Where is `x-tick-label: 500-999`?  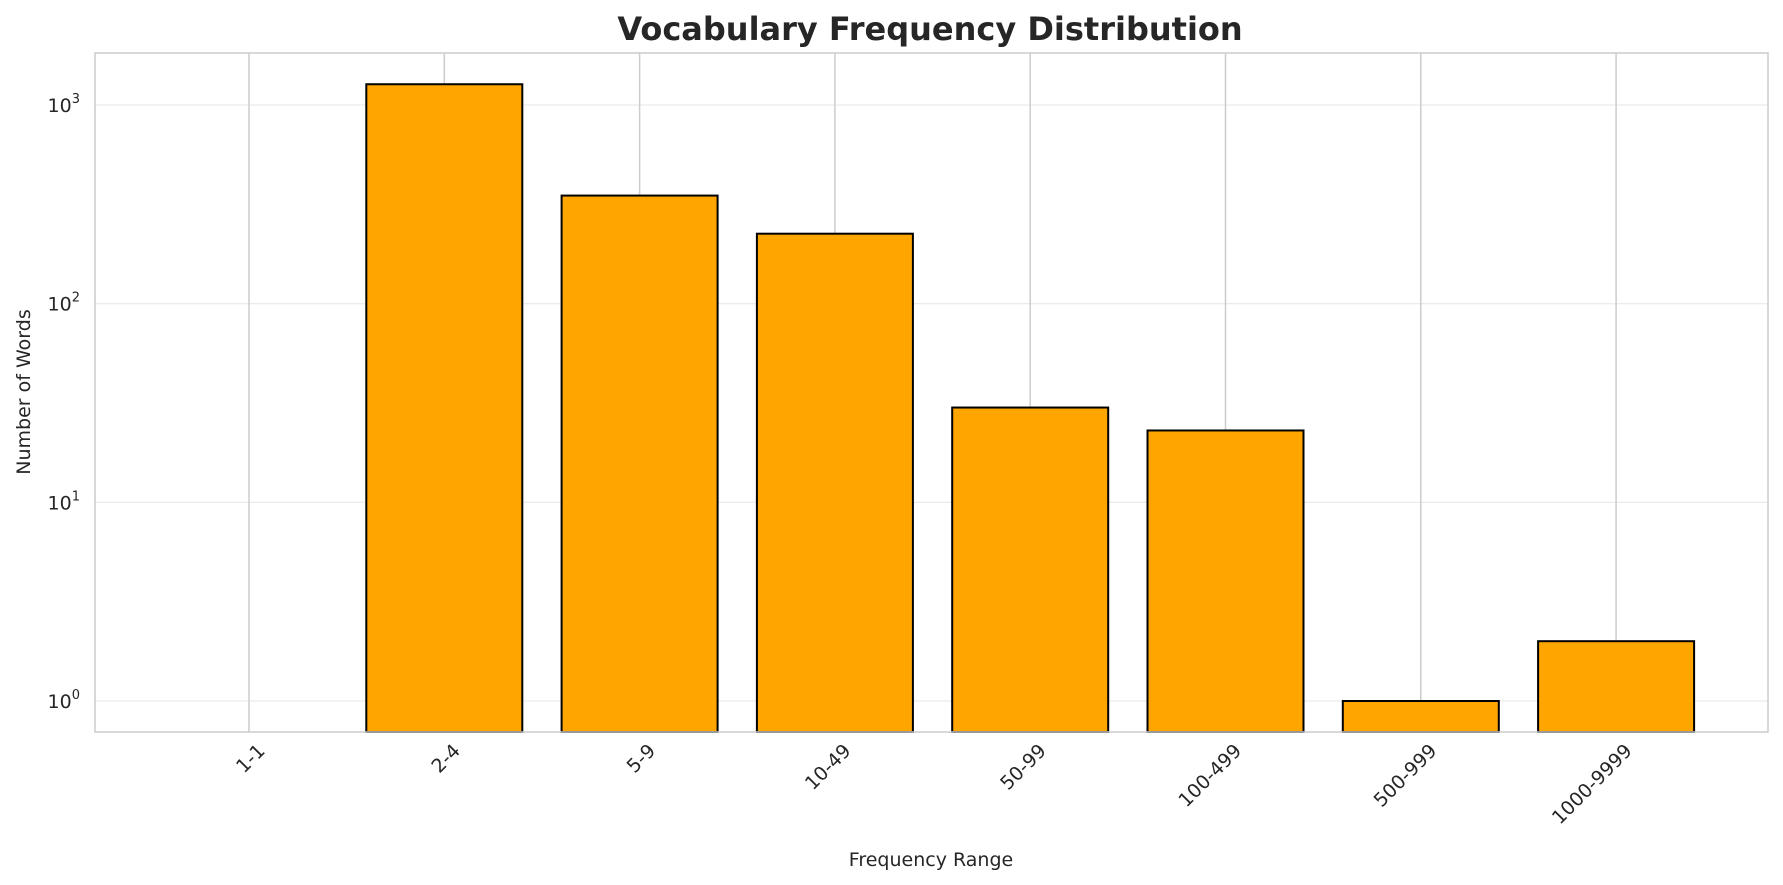 x-tick-label: 500-999 is located at coordinates (1406, 776).